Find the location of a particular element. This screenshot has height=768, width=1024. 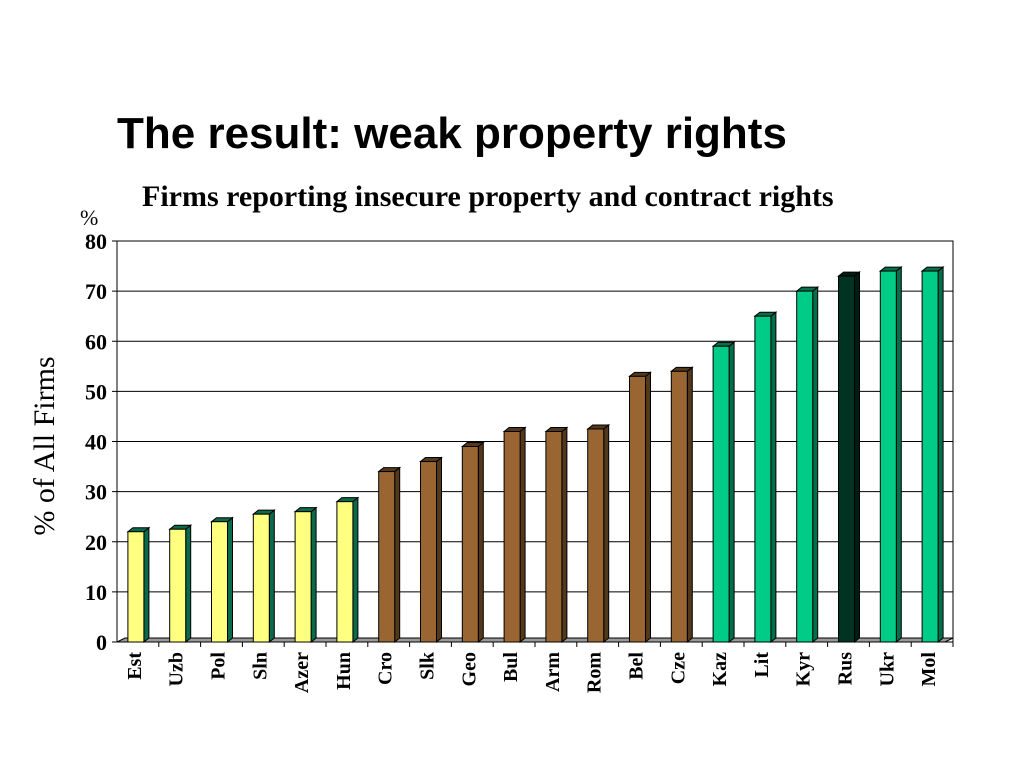

x-tick-label-pol: Pol is located at coordinates (219, 666).